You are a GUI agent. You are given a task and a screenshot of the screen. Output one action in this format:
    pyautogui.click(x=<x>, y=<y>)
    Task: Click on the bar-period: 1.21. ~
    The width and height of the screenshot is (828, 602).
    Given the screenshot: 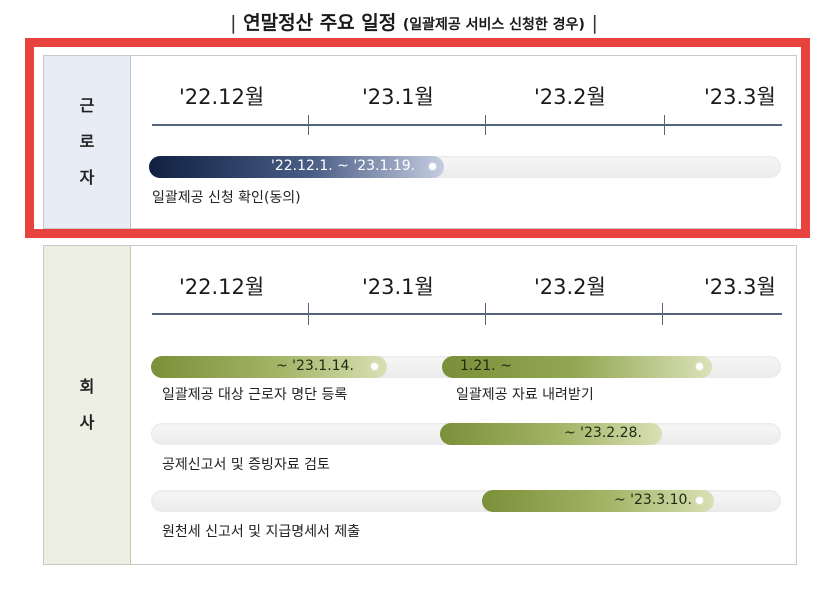 What is the action you would take?
    pyautogui.click(x=486, y=366)
    